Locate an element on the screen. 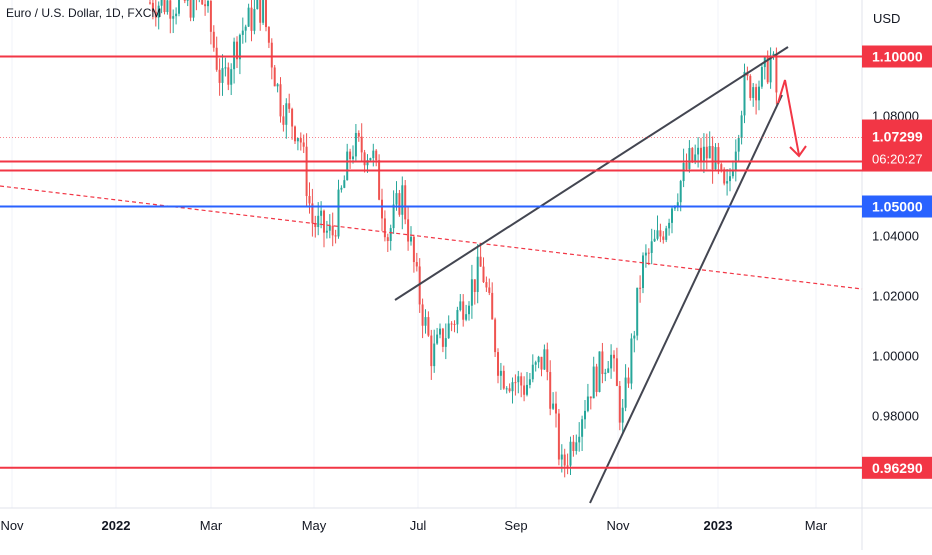 The height and width of the screenshot is (555, 932). time-tick-label: Nov is located at coordinates (618, 525).